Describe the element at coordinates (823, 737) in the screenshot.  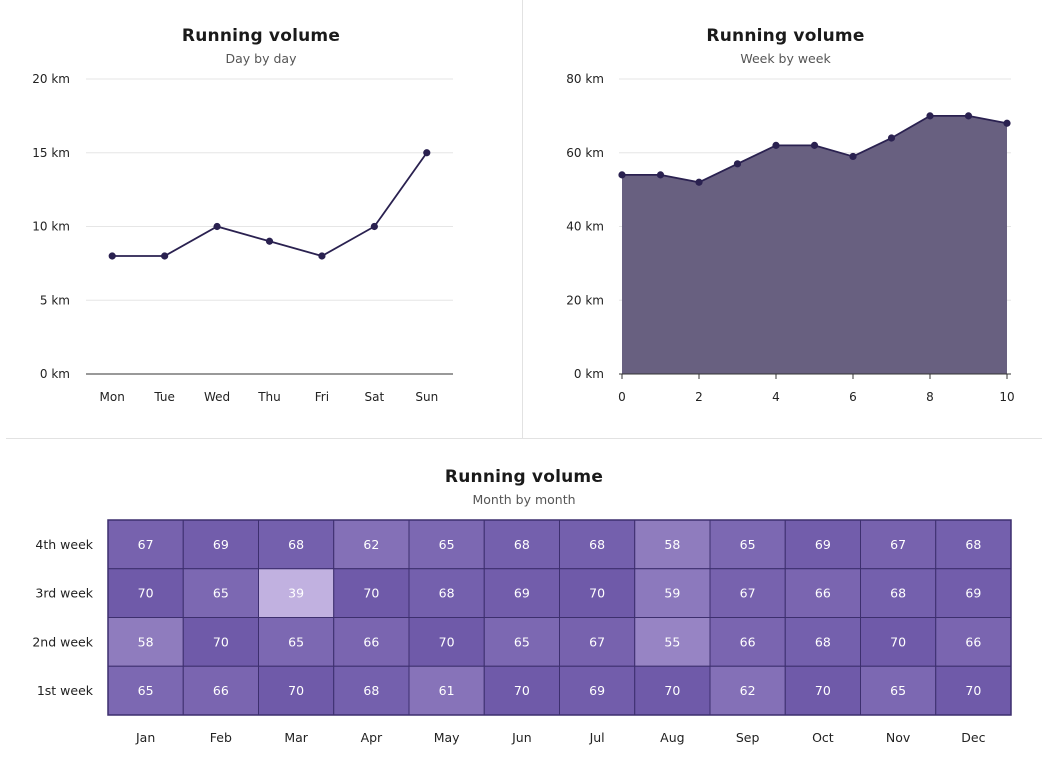
I see `column-label: Oct` at that location.